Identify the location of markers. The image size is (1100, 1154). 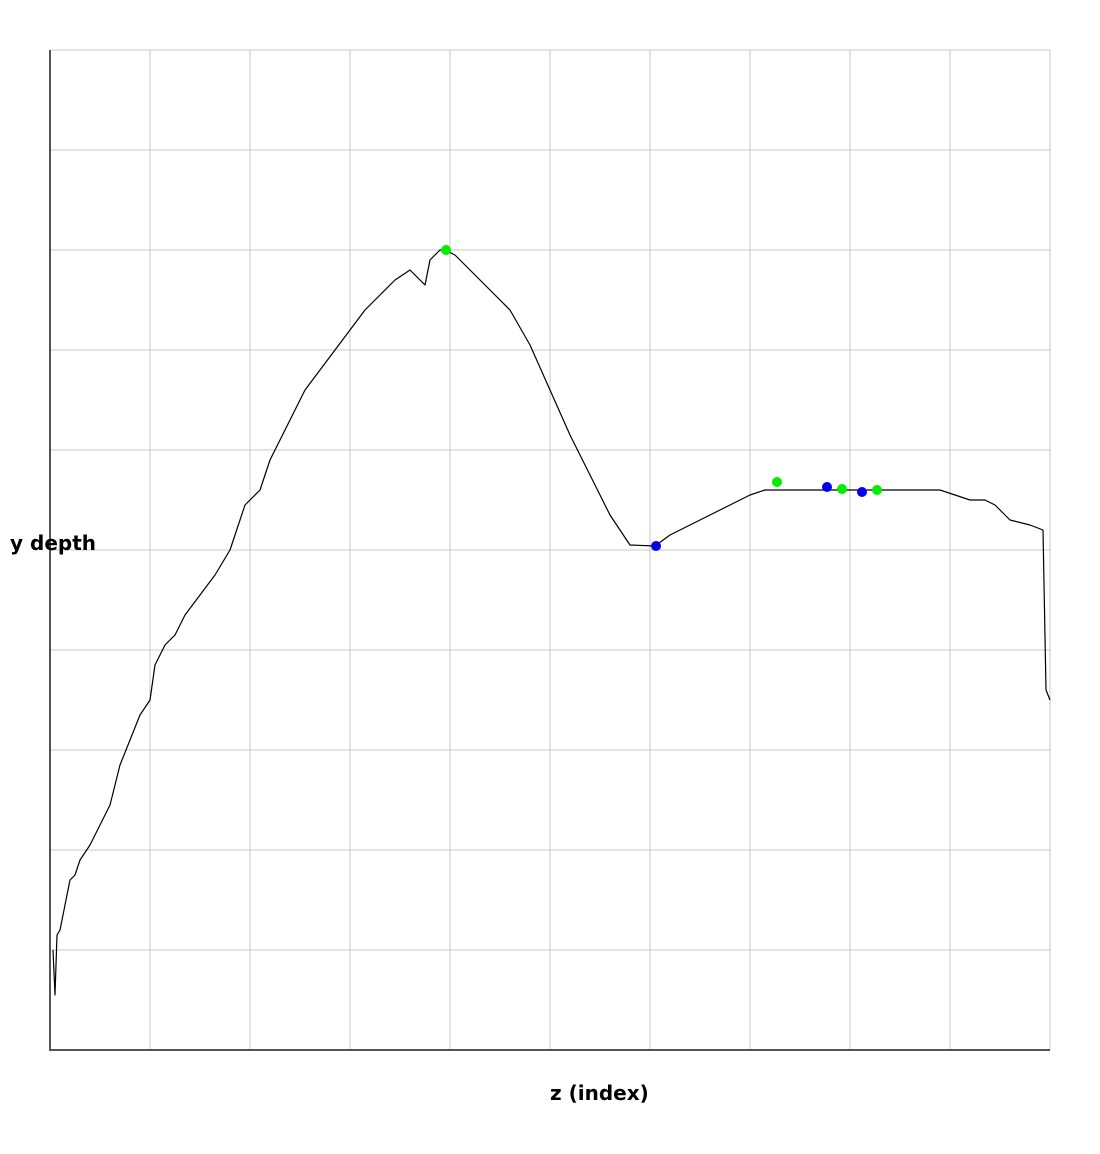
(661, 398).